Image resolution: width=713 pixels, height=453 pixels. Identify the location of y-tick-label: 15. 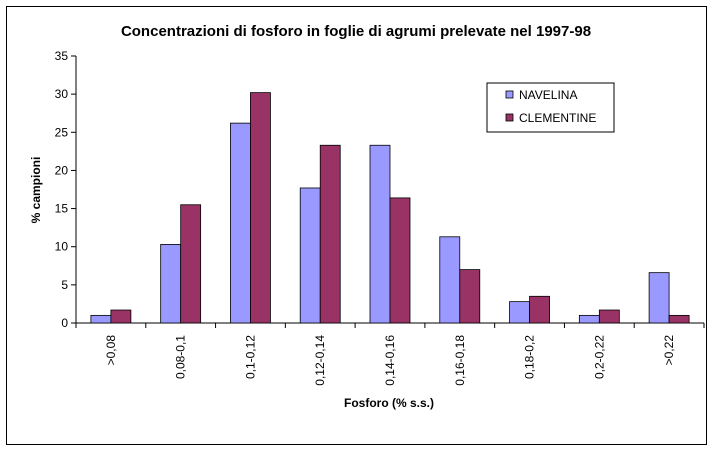
(62, 209).